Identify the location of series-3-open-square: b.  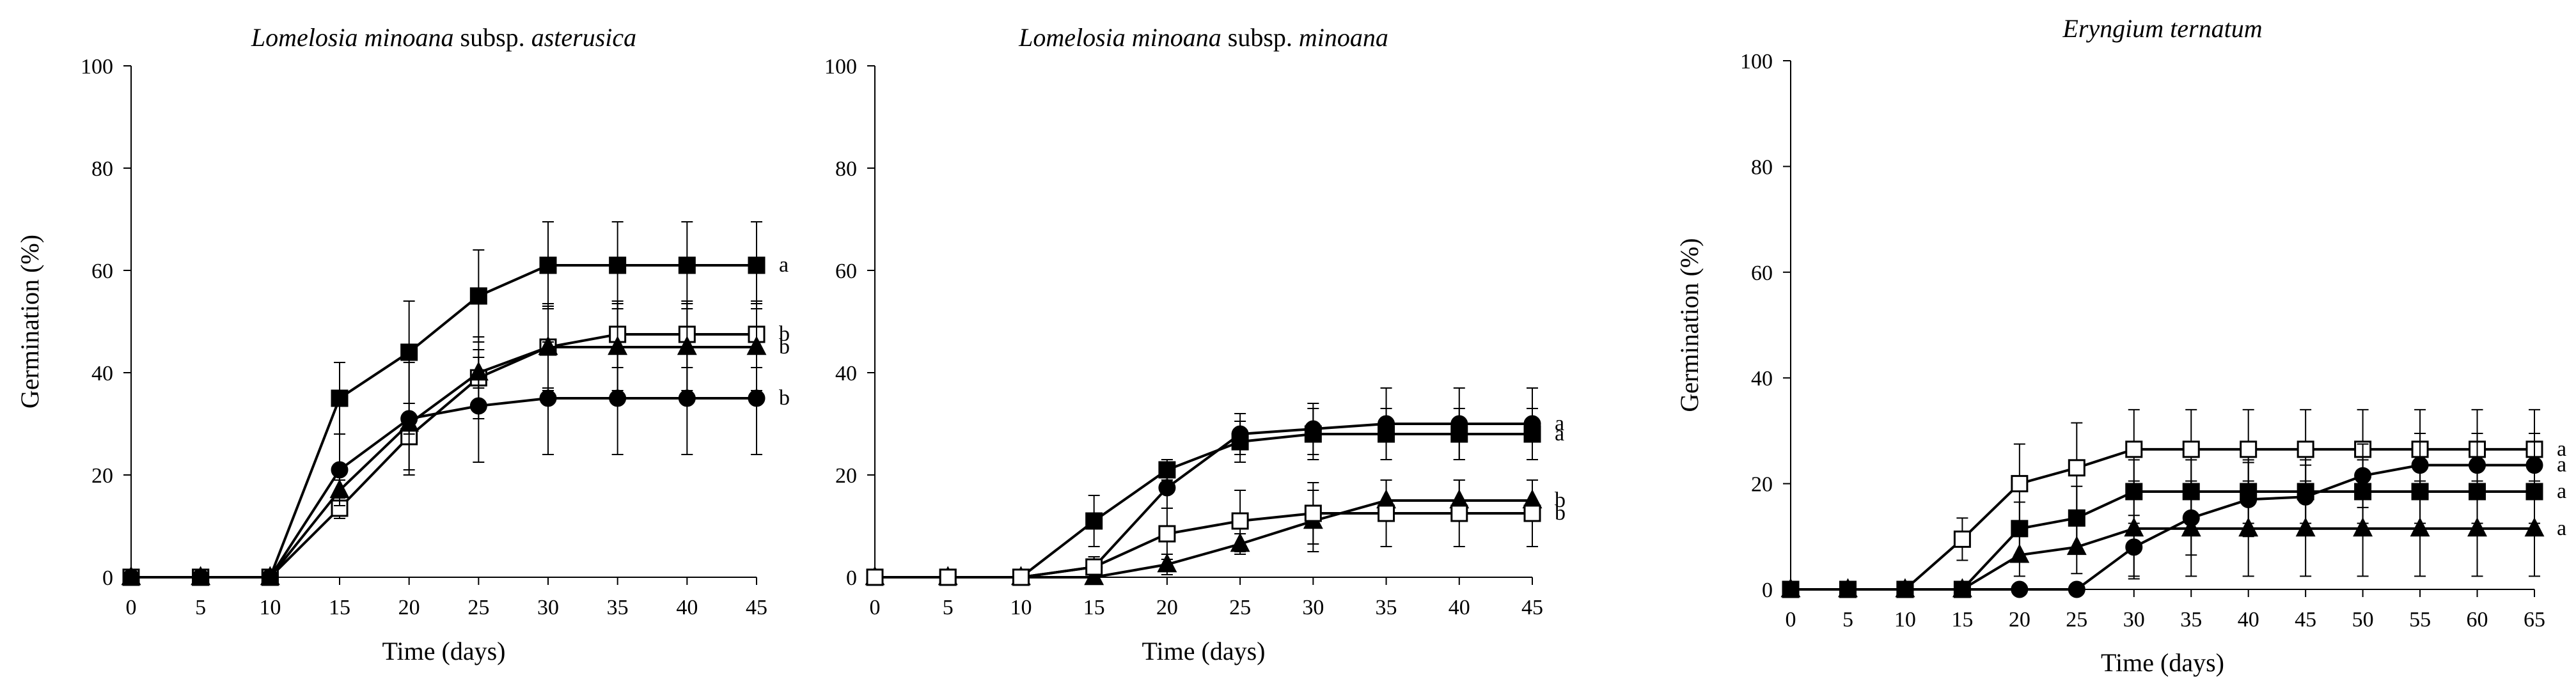
(1216, 532).